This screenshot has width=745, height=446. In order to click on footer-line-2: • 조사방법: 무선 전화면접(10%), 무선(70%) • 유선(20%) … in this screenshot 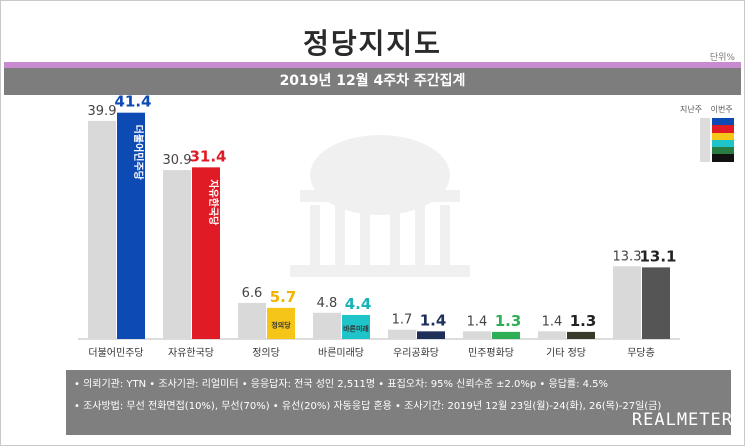, I will do `click(368, 406)`.